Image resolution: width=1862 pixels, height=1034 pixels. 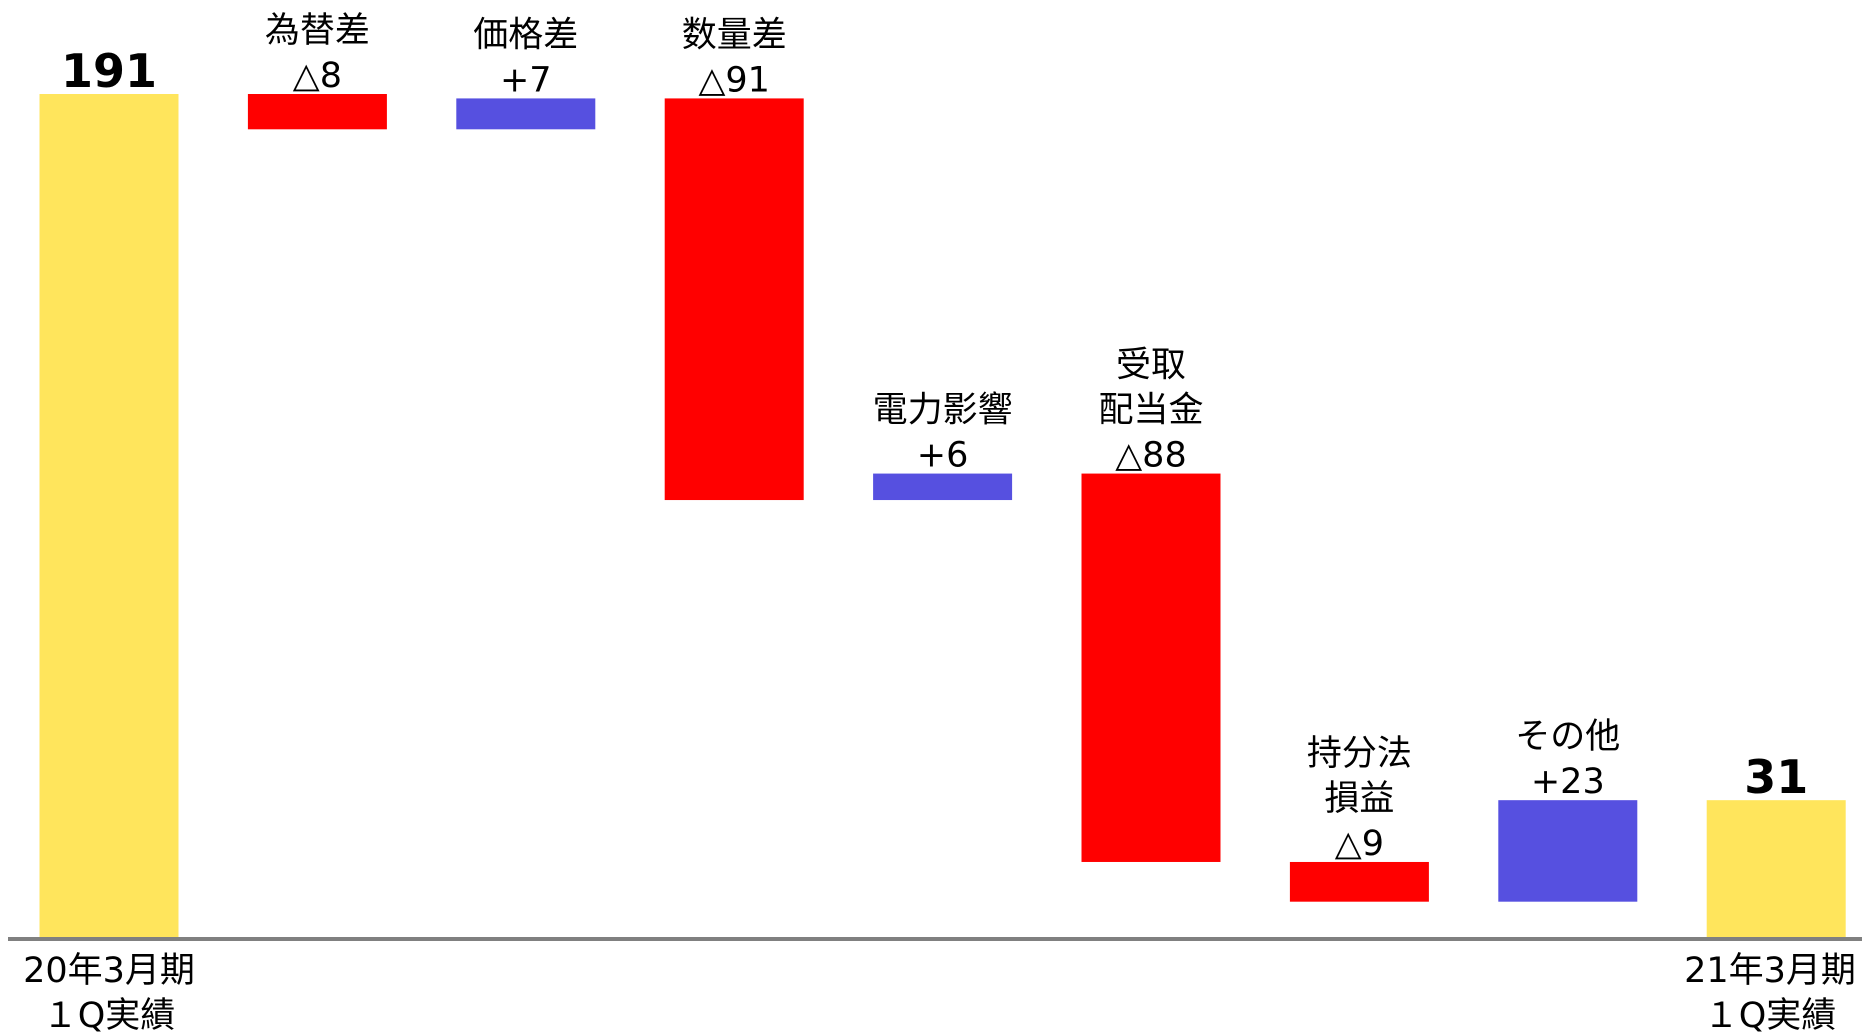 What do you see at coordinates (1359, 754) in the screenshot?
I see `category-label: 持分法` at bounding box center [1359, 754].